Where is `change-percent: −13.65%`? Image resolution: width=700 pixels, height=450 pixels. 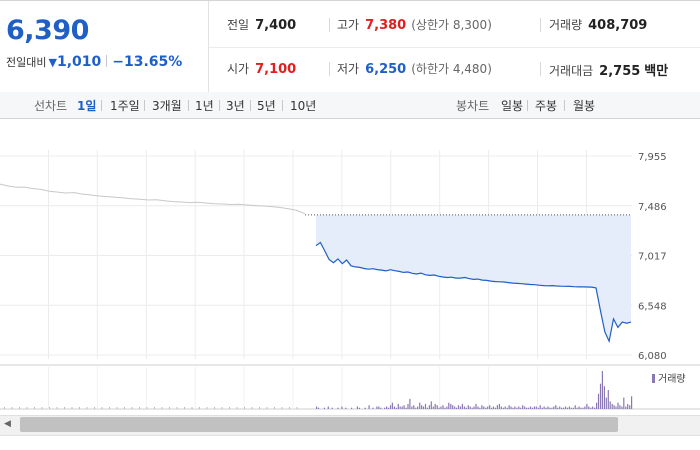
change-percent: −13.65% is located at coordinates (147, 62).